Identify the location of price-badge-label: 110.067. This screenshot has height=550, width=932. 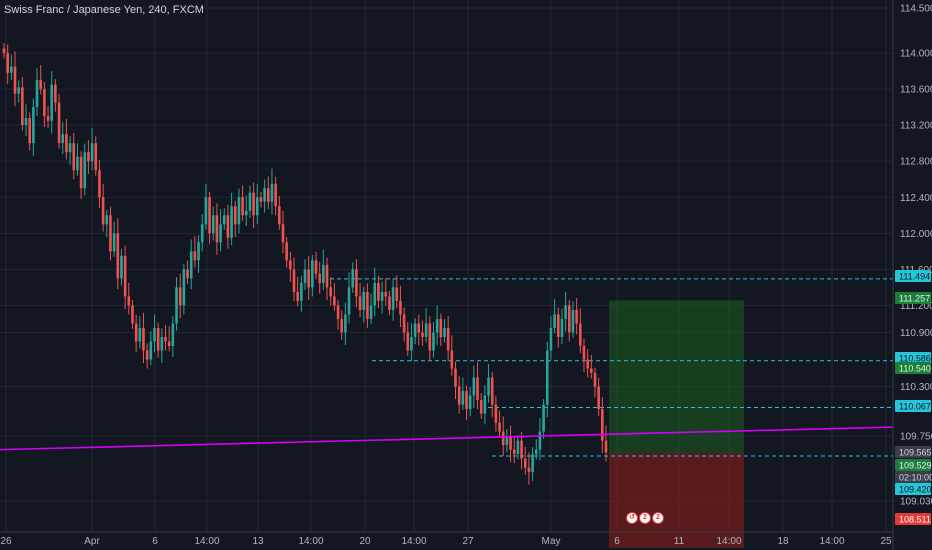
(915, 407).